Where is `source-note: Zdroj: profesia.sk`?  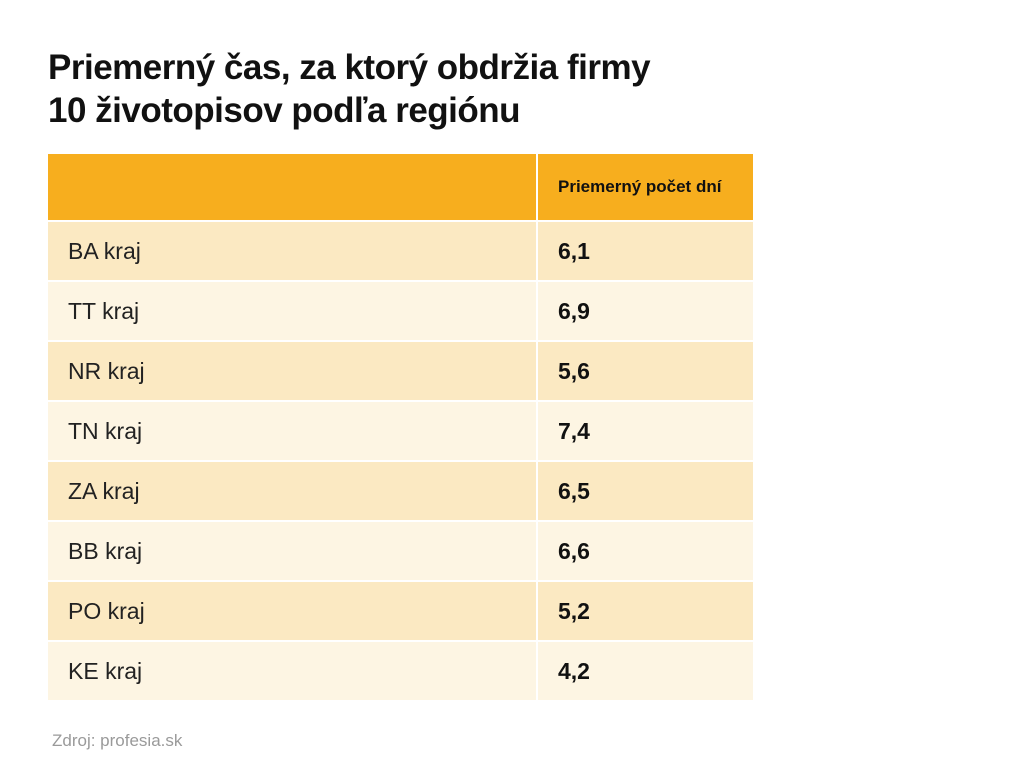 source-note: Zdroj: profesia.sk is located at coordinates (117, 740).